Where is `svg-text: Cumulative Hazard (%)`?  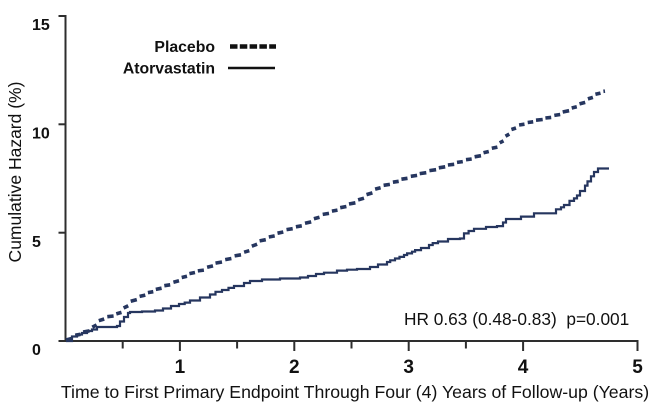 svg-text: Cumulative Hazard (%) is located at coordinates (15, 172).